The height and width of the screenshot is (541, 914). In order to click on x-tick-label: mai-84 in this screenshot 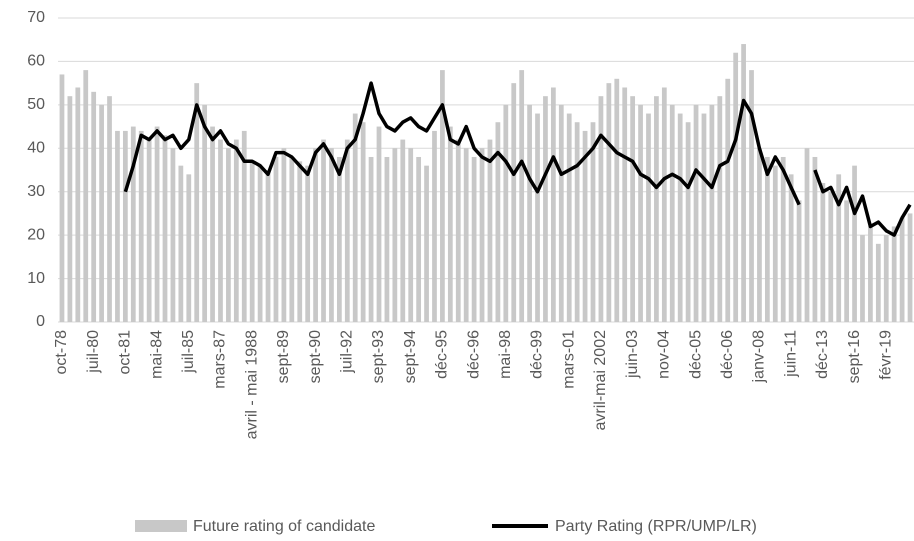, I will do `click(156, 354)`.